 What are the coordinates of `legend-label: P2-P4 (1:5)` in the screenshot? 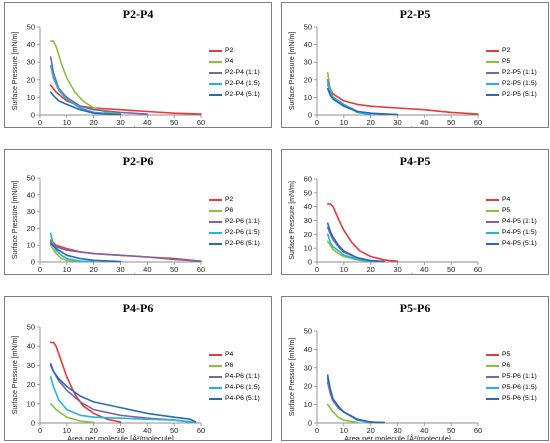 It's located at (242, 83).